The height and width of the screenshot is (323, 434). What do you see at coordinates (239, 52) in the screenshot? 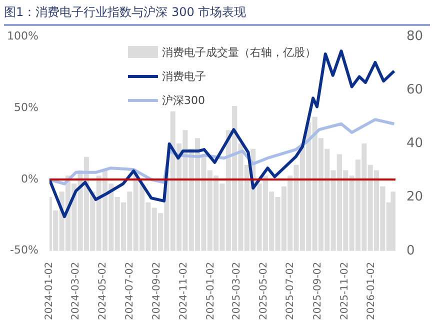
I see `legend-label: 消费电子成交量（右轴，亿股）` at bounding box center [239, 52].